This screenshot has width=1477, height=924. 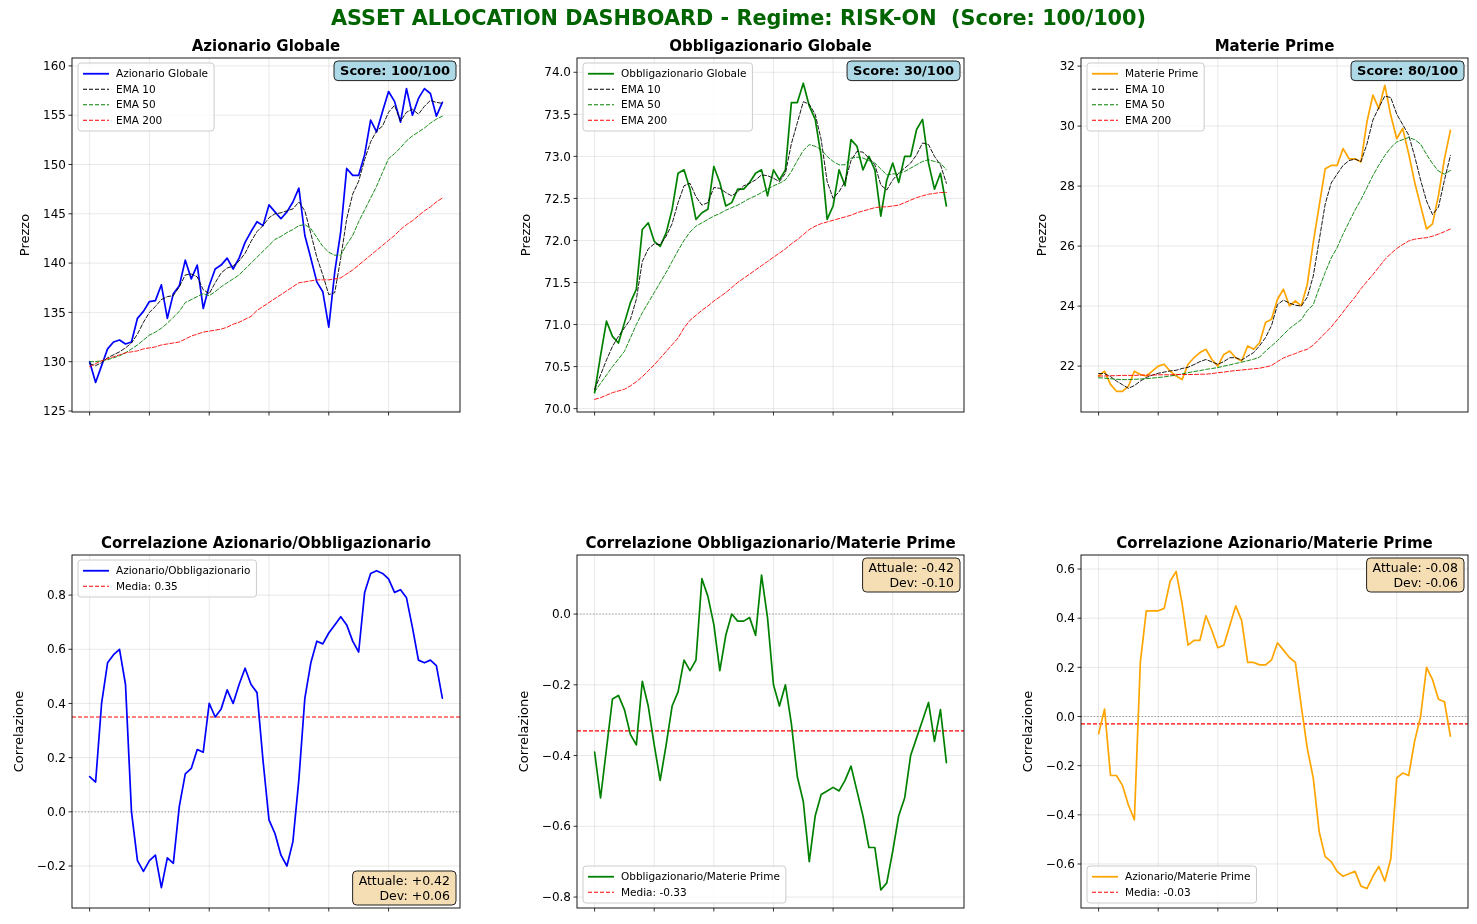 What do you see at coordinates (1415, 567) in the screenshot?
I see `annotation: Attuale: -0.08` at bounding box center [1415, 567].